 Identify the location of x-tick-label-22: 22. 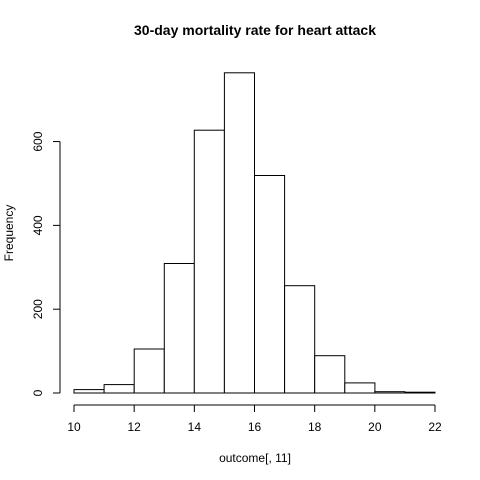
(435, 427).